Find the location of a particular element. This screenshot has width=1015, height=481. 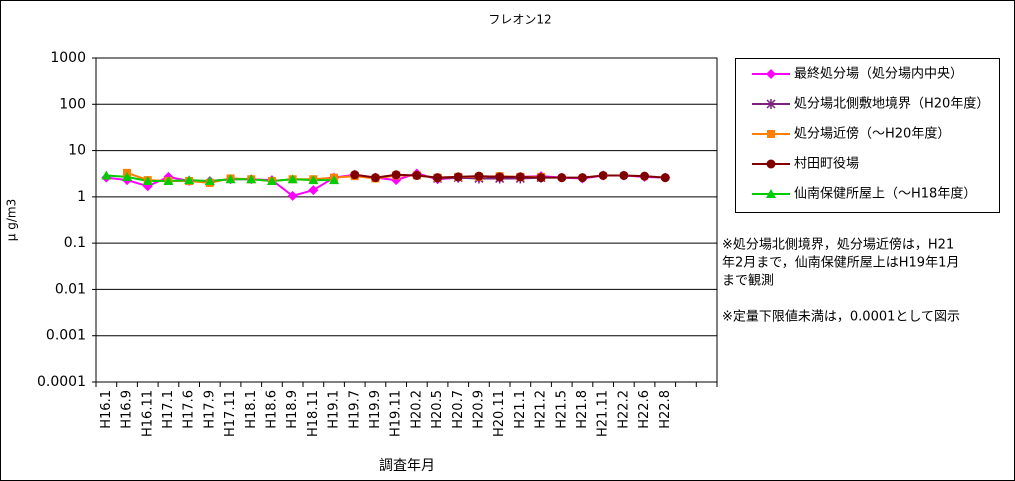

x-tick-label: H17.1 is located at coordinates (168, 409).